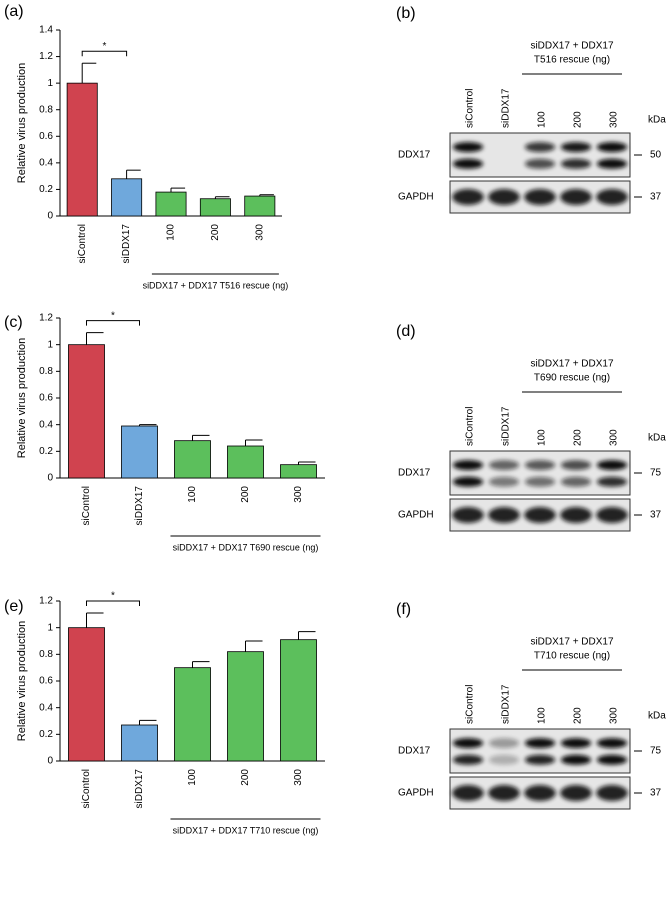 The image size is (668, 905). What do you see at coordinates (572, 656) in the screenshot?
I see `group-label: T710 rescue (ng)` at bounding box center [572, 656].